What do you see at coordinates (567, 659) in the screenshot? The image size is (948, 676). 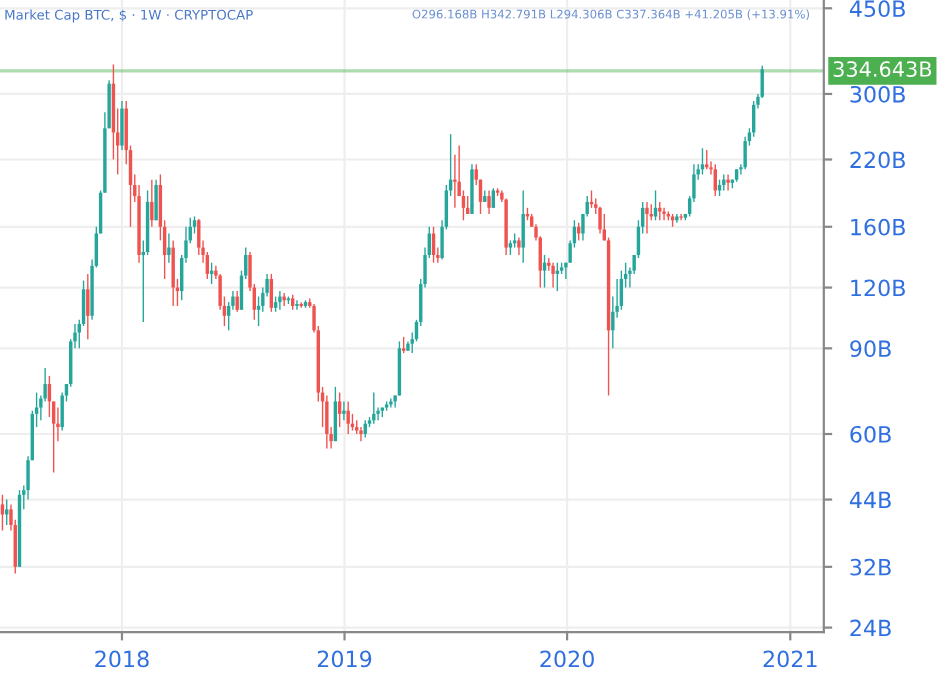 I see `x-tick-label: 2020` at bounding box center [567, 659].